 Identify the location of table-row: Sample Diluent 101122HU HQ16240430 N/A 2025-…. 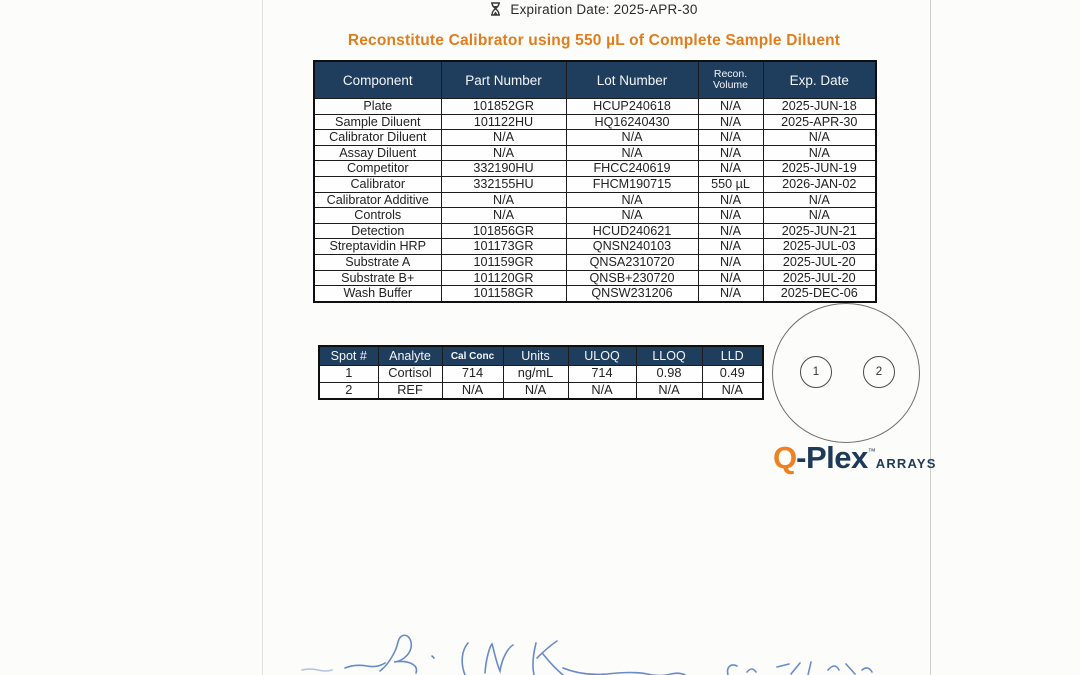
(595, 122).